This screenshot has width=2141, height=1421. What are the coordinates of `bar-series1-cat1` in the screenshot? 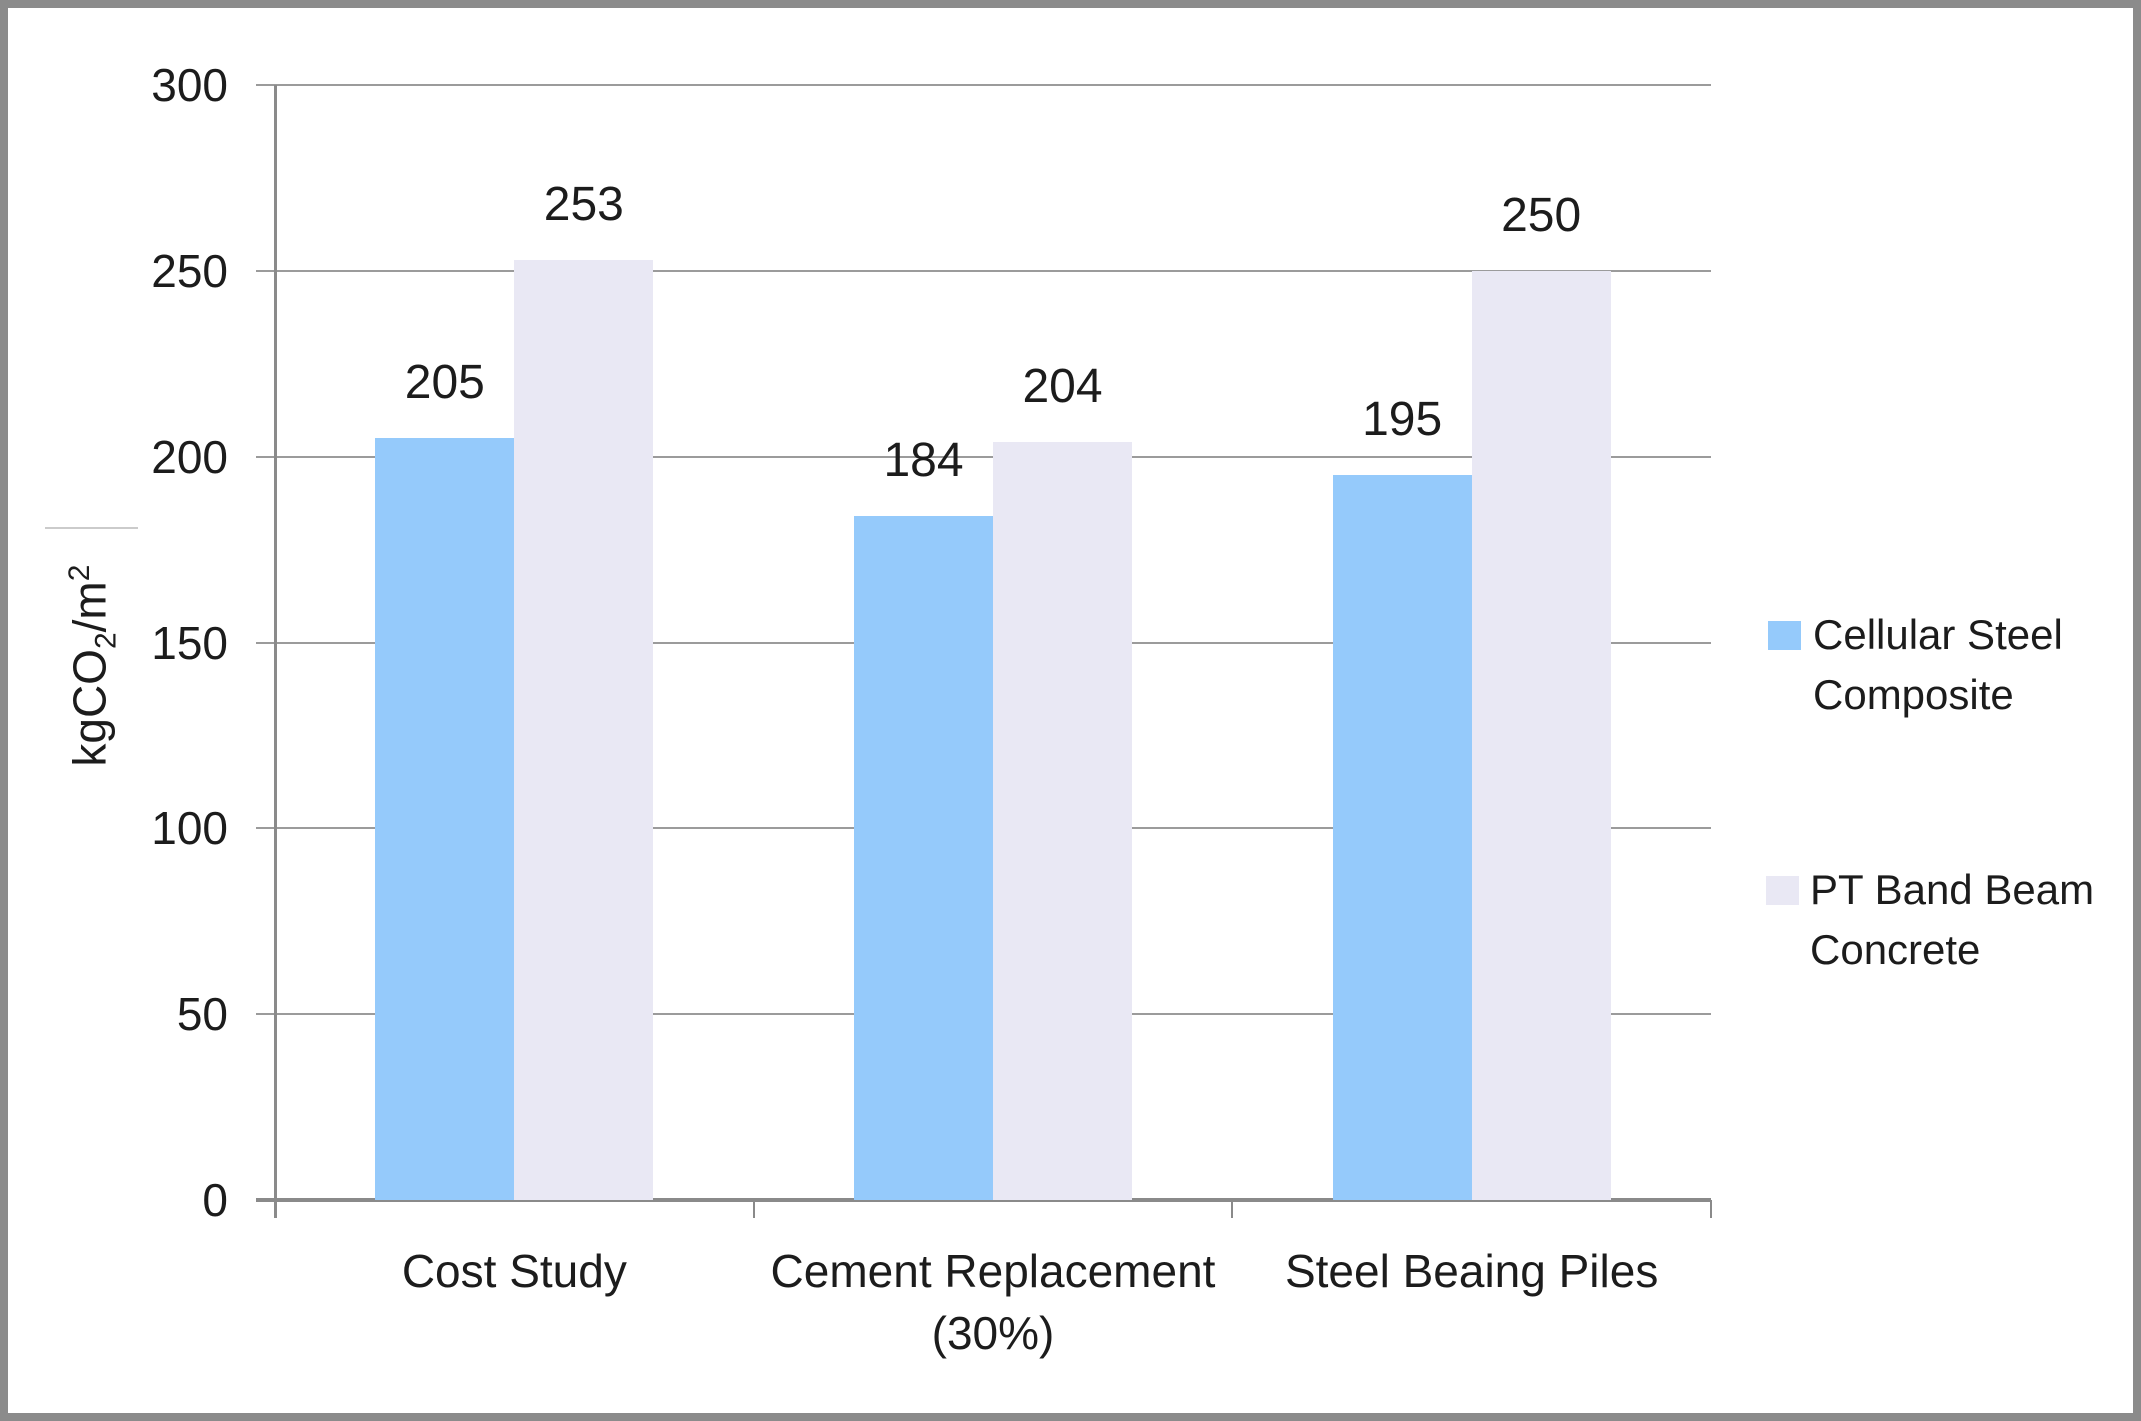 It's located at (1062, 820).